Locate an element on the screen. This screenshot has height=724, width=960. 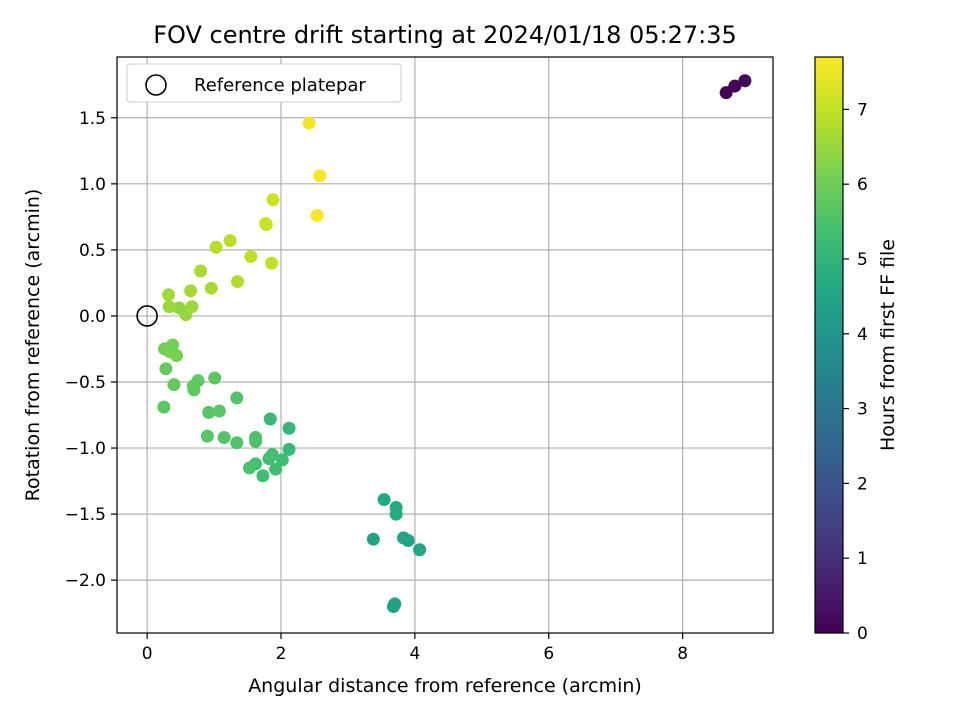
colorbar: 0 1 2 3 4 5 6 7 Hours from first FF file is located at coordinates (856, 350).